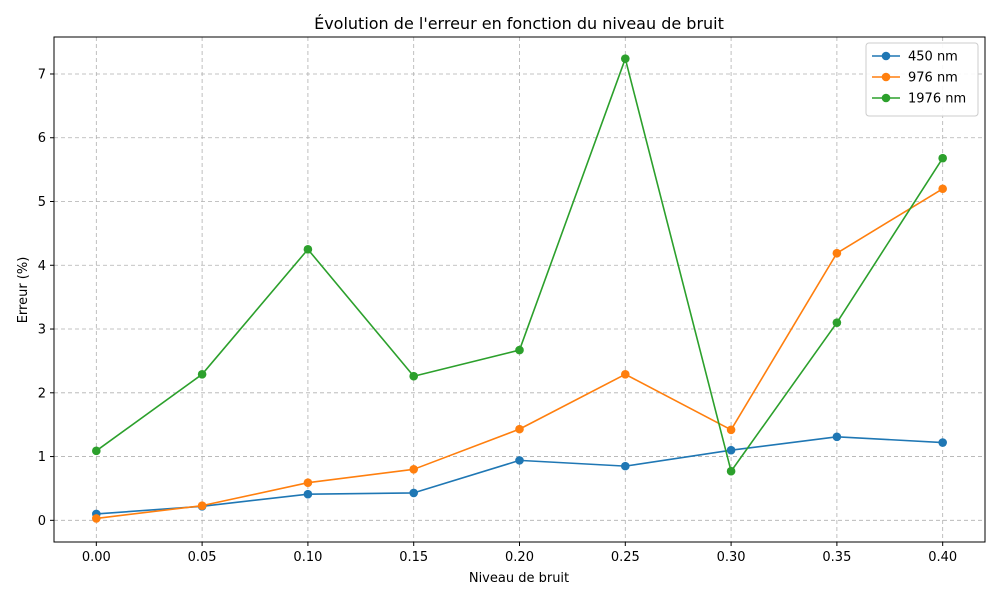 The image size is (1000, 600). Describe the element at coordinates (42, 521) in the screenshot. I see `y-tick-label: 0` at that location.